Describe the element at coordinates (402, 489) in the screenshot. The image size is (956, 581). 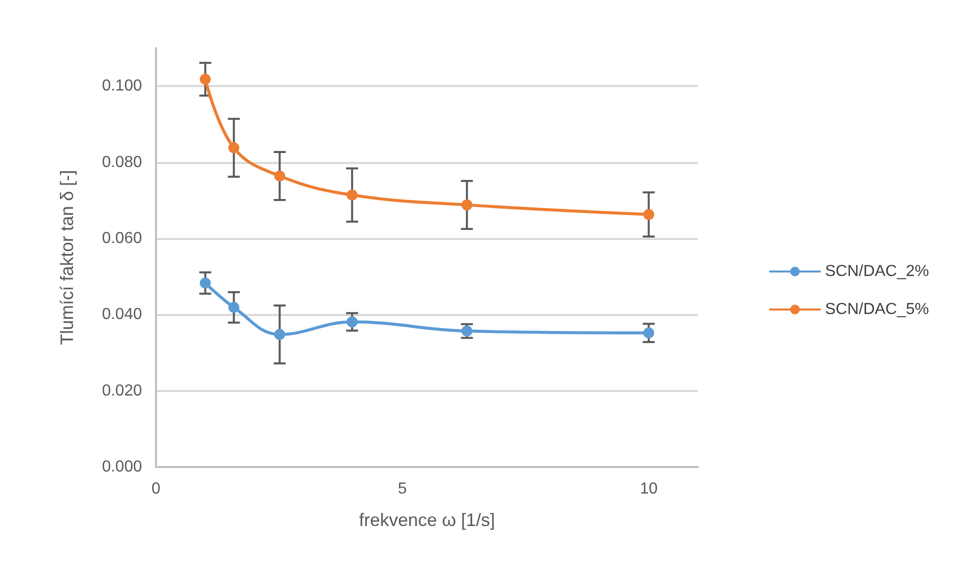
I see `x-tick-label: 5` at that location.